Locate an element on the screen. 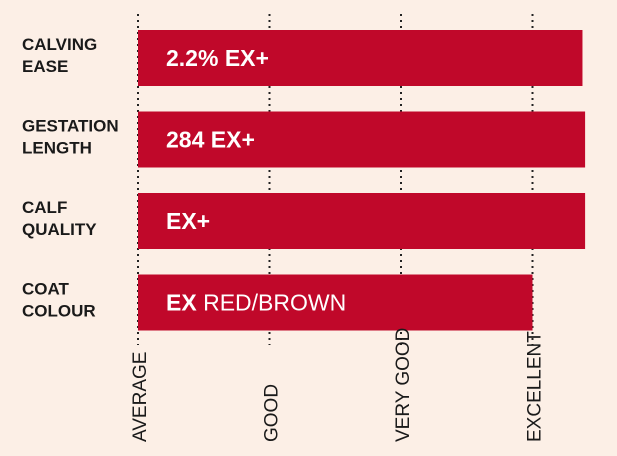 The width and height of the screenshot is (617, 456). bar-gestation-length is located at coordinates (362, 139).